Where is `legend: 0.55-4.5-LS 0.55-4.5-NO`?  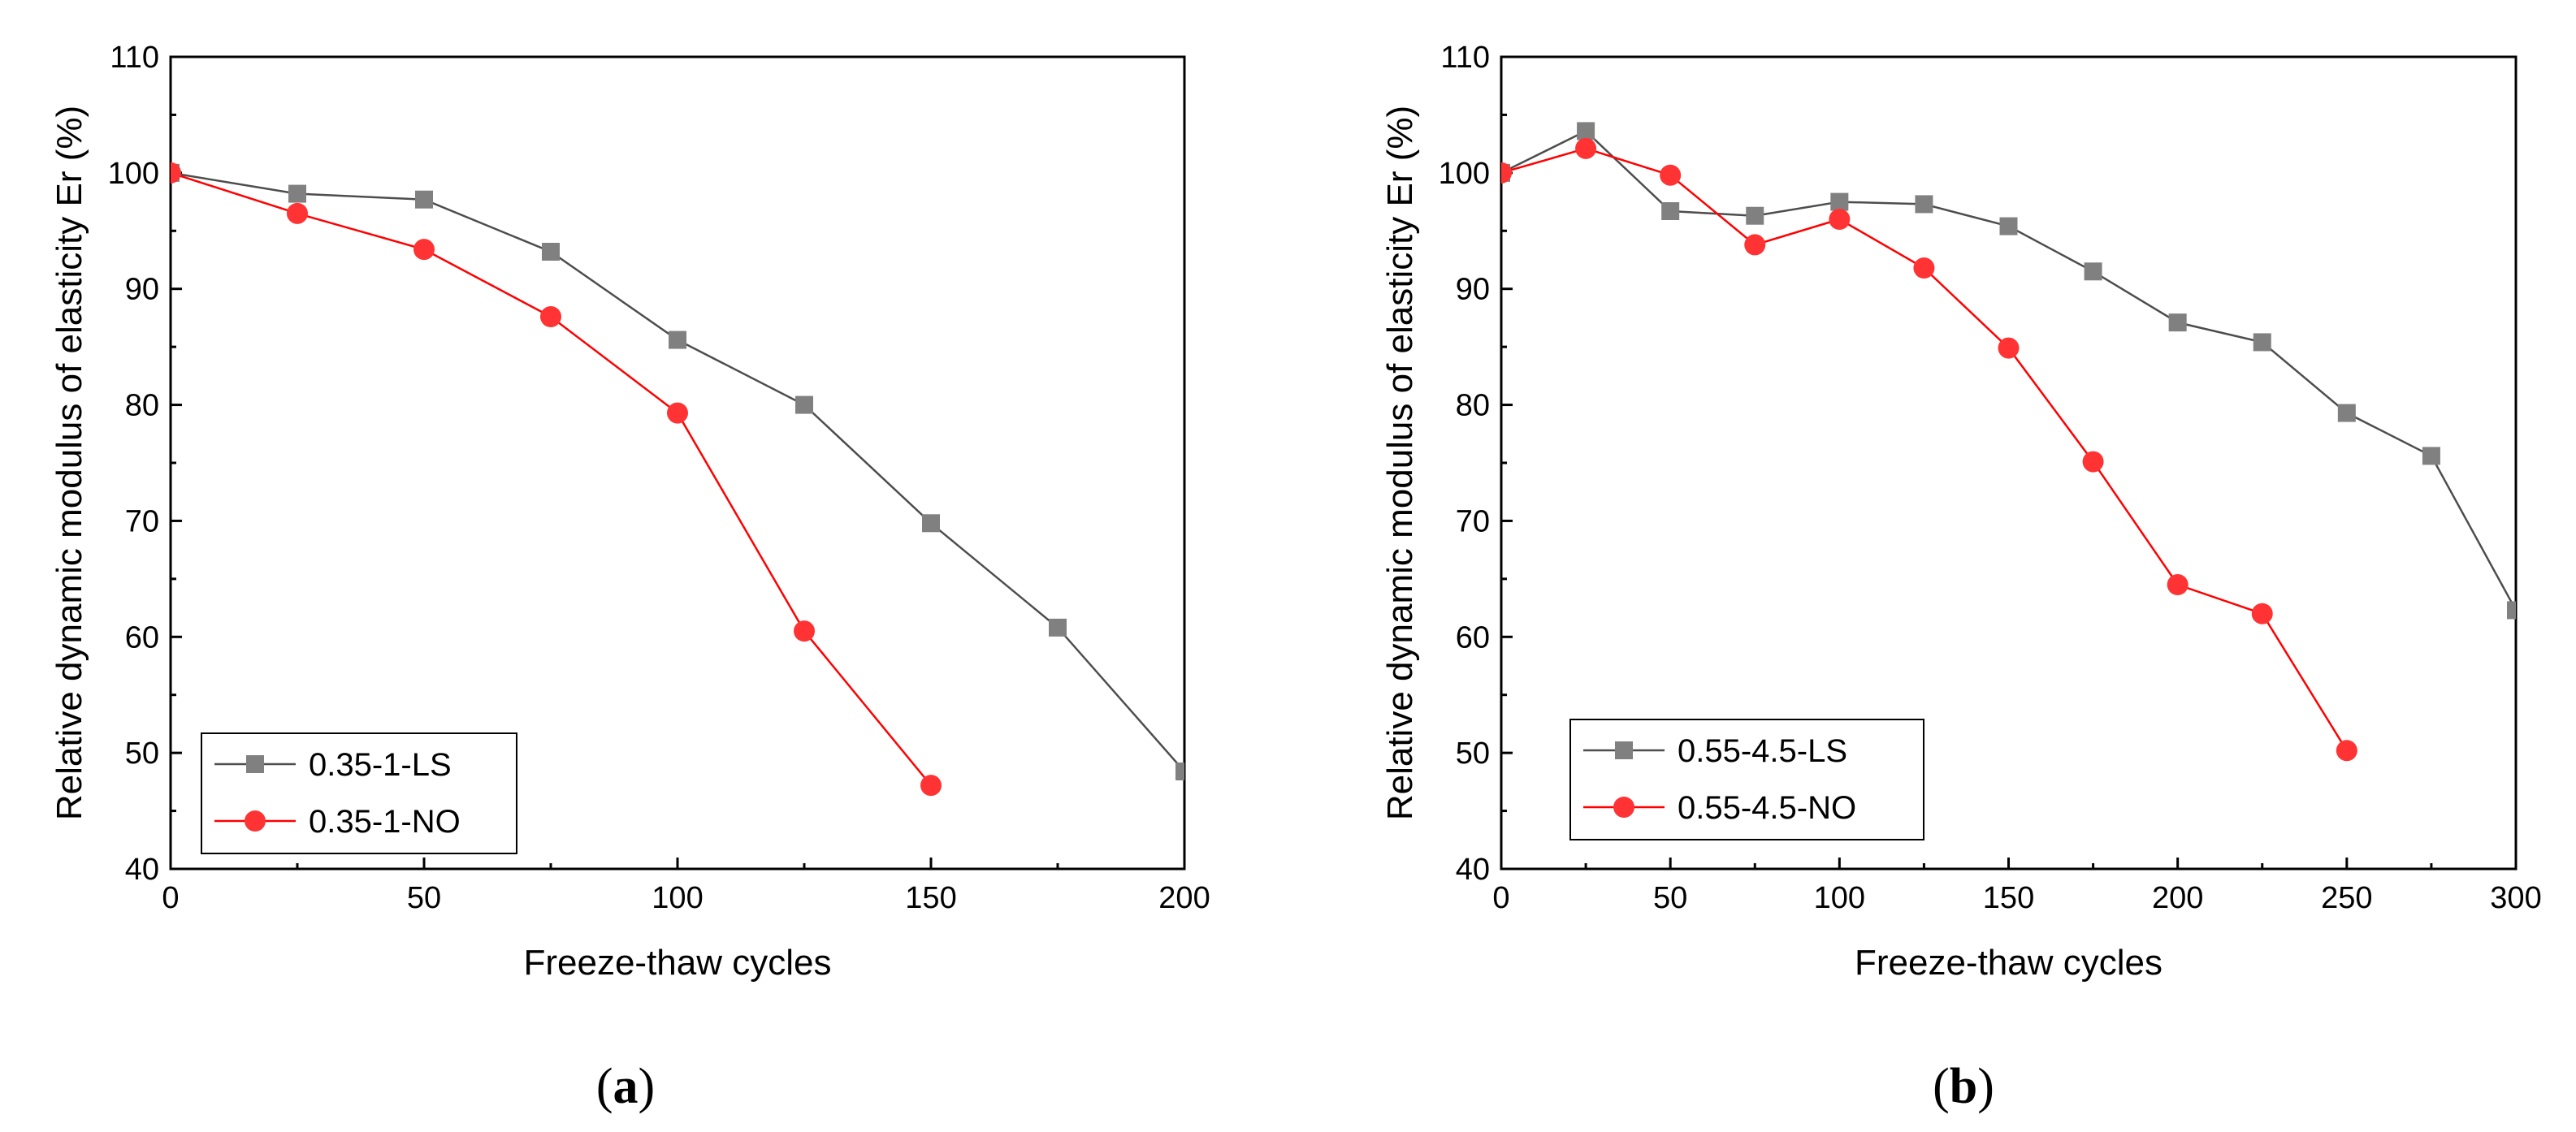 legend: 0.55-4.5-LS 0.55-4.5-NO is located at coordinates (1746, 779).